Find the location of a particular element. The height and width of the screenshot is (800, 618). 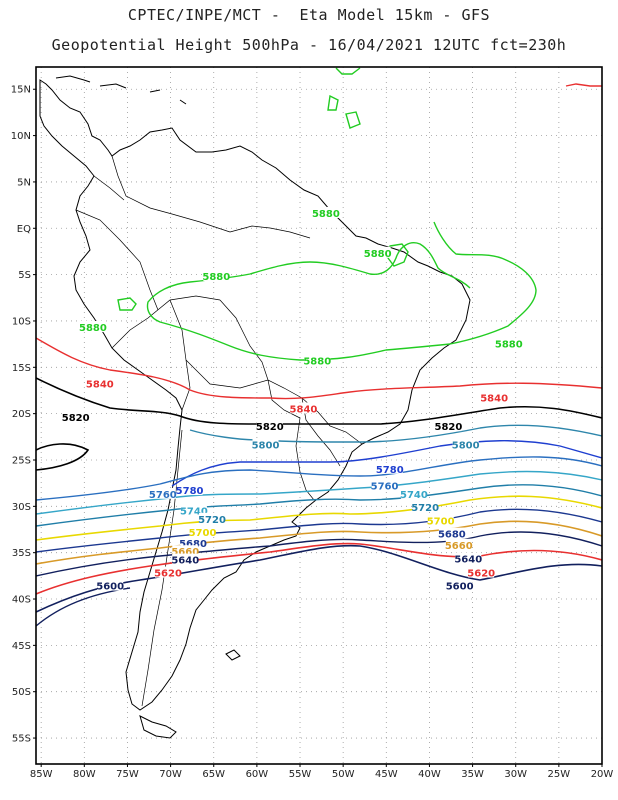

lon-tick-label: 35W is located at coordinates (472, 774).